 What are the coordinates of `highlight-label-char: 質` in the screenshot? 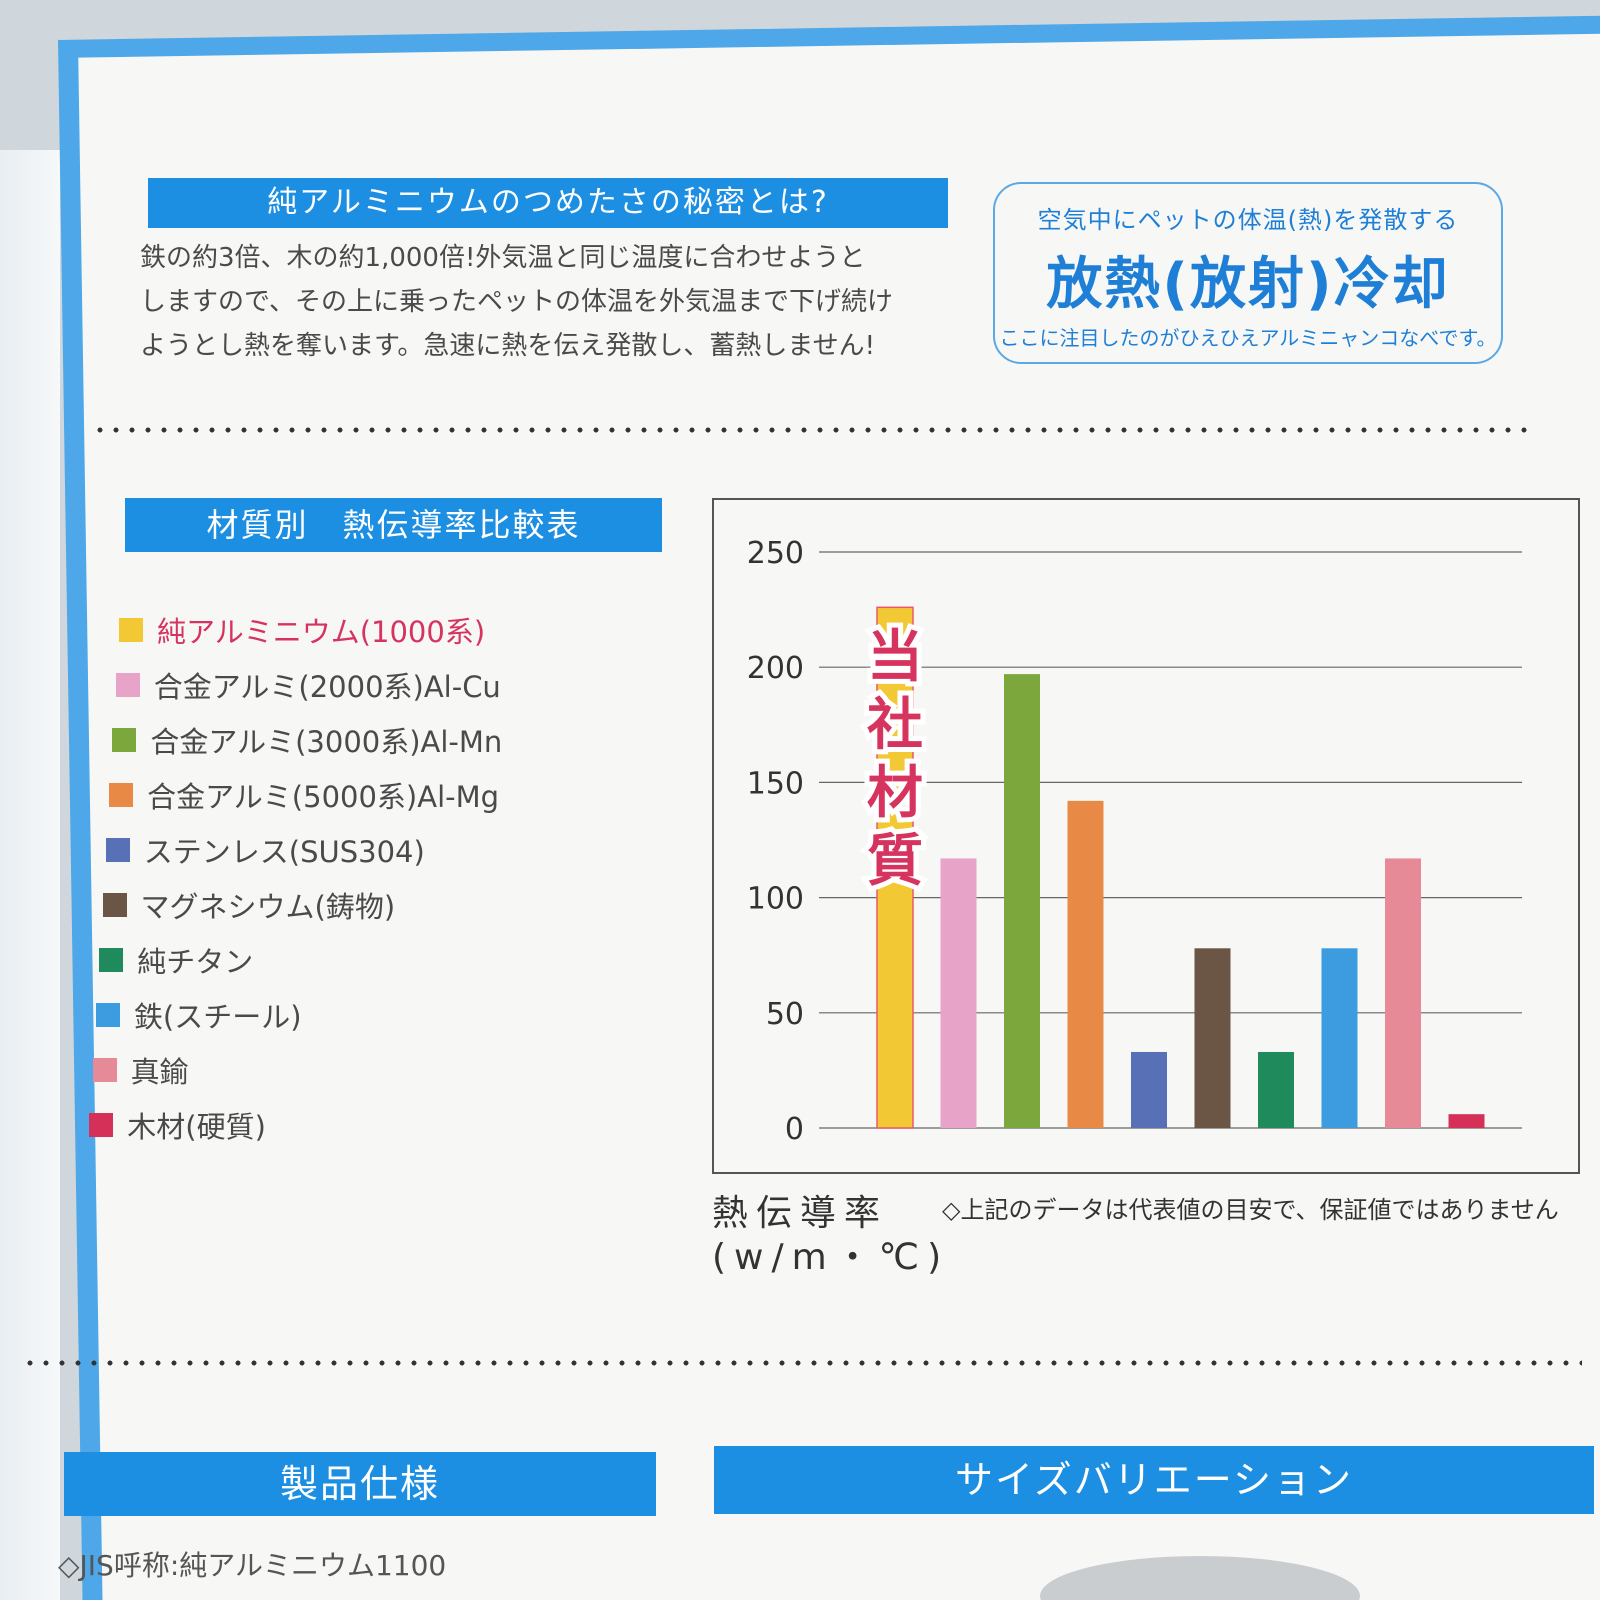 It's located at (895, 861).